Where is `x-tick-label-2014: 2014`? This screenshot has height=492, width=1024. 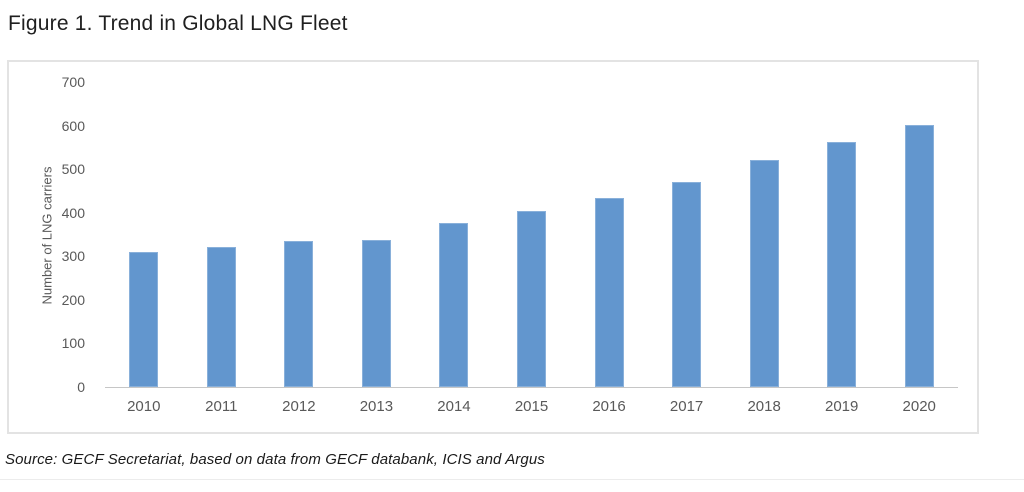 x-tick-label-2014: 2014 is located at coordinates (454, 406).